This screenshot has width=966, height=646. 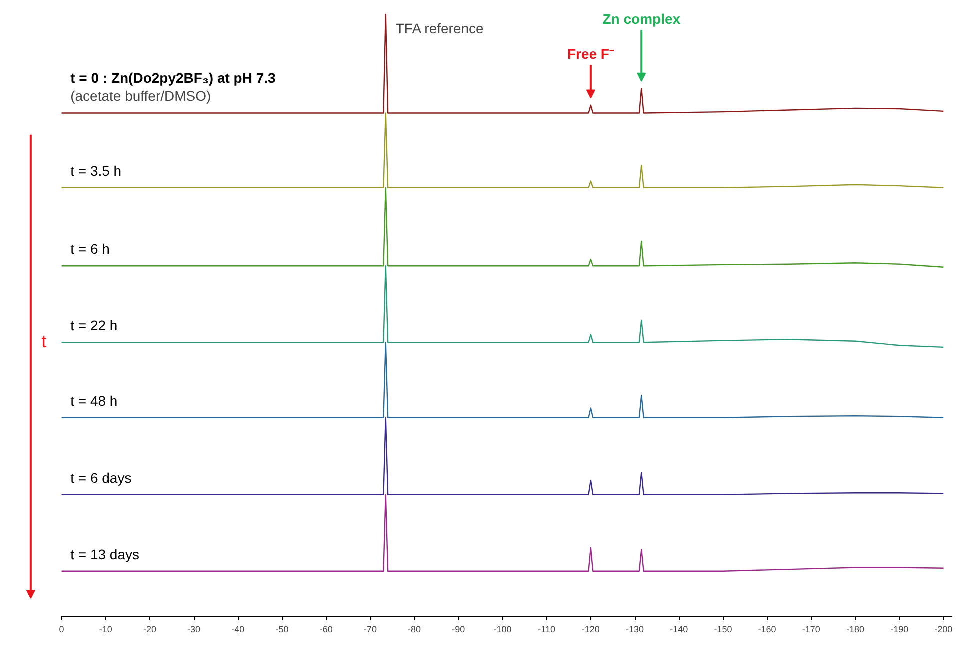 I want to click on x-tick-label: -60, so click(x=326, y=629).